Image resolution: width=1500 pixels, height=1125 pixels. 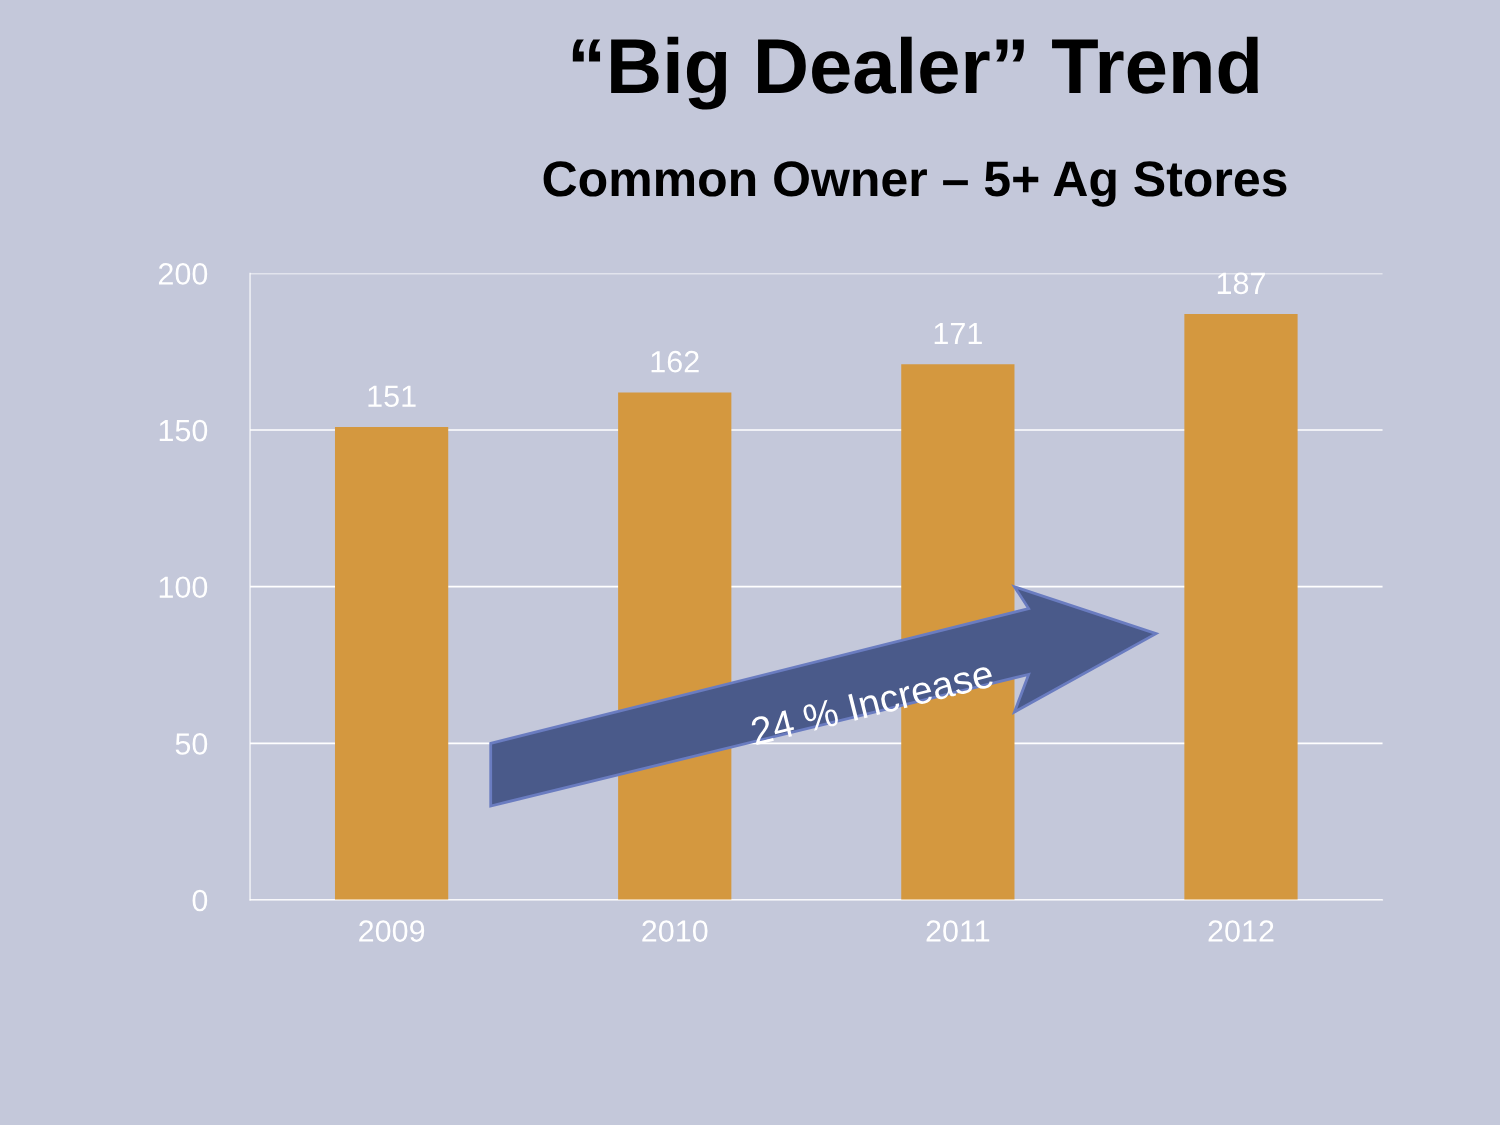 I want to click on x-tick-label: 2009, so click(x=392, y=931).